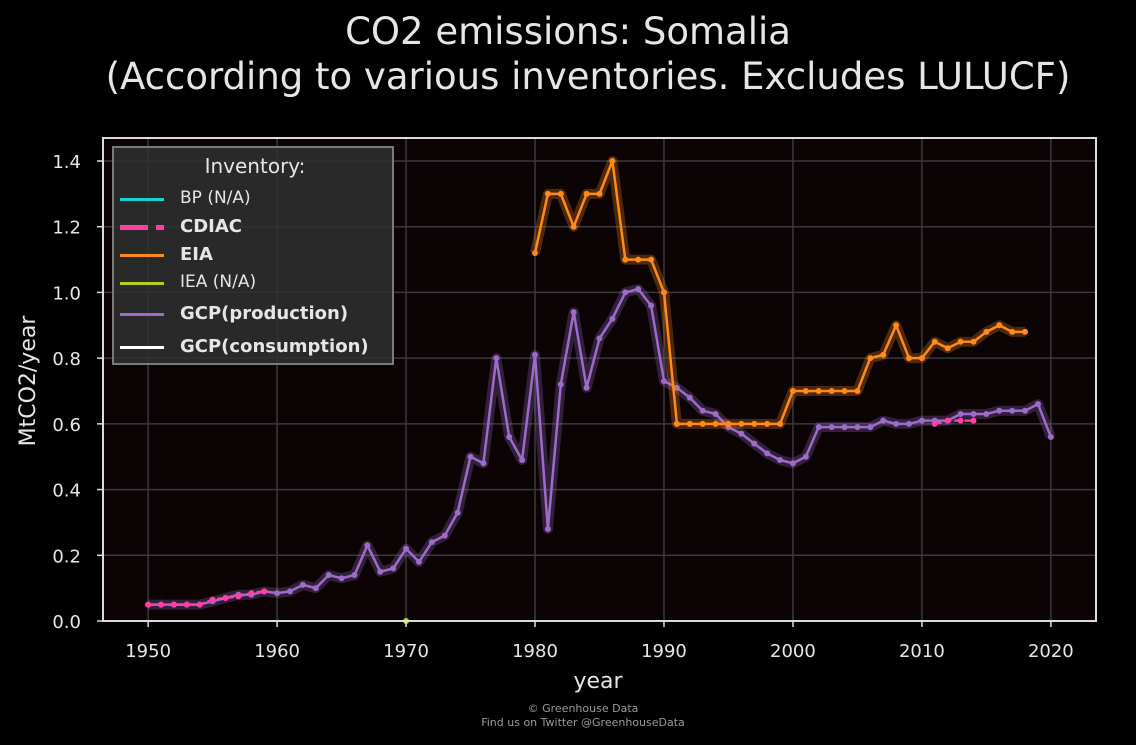 The width and height of the screenshot is (1136, 745). I want to click on legend-title: Inventory:, so click(255, 166).